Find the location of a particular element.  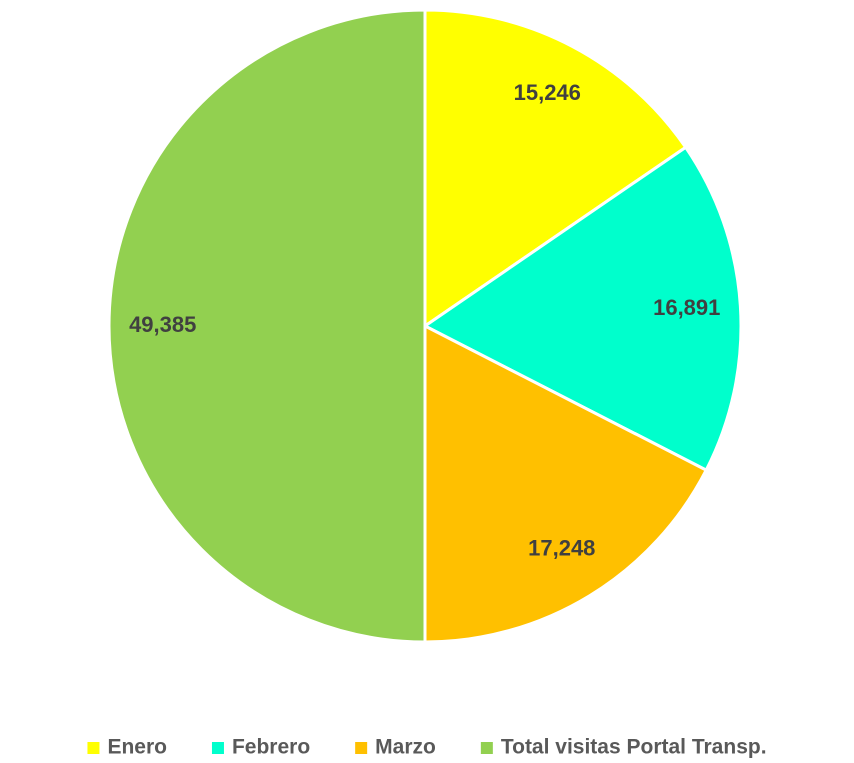

data-label: 16,891 is located at coordinates (686, 307).